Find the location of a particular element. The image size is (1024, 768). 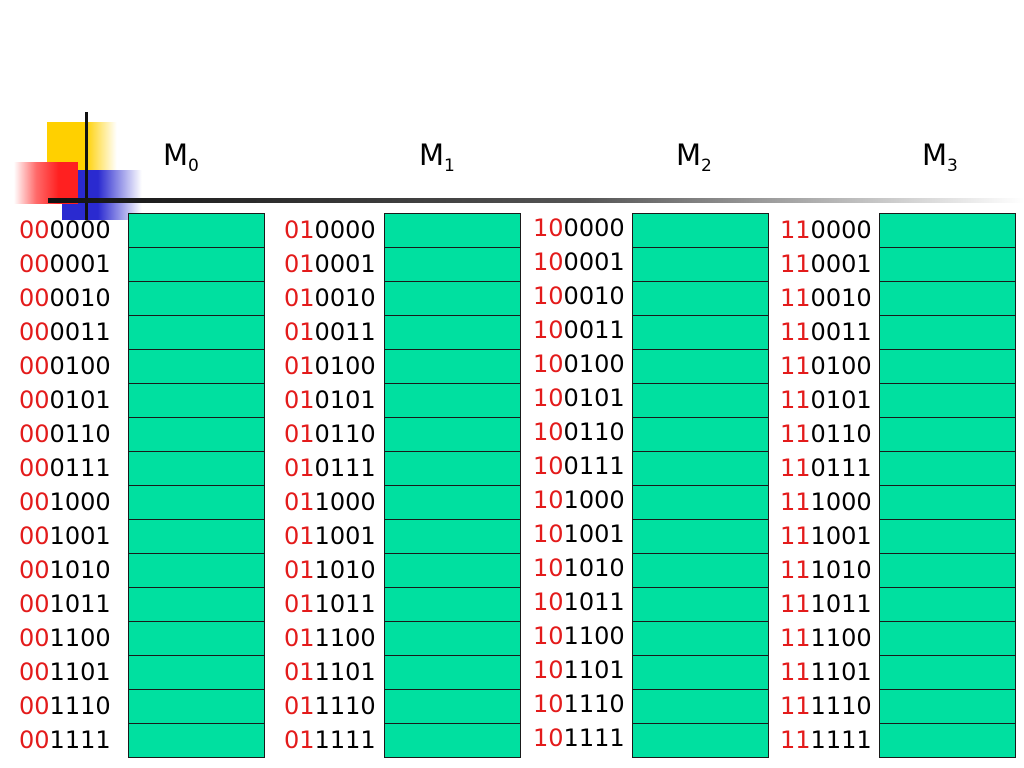

address-label: 000011 is located at coordinates (65, 332).